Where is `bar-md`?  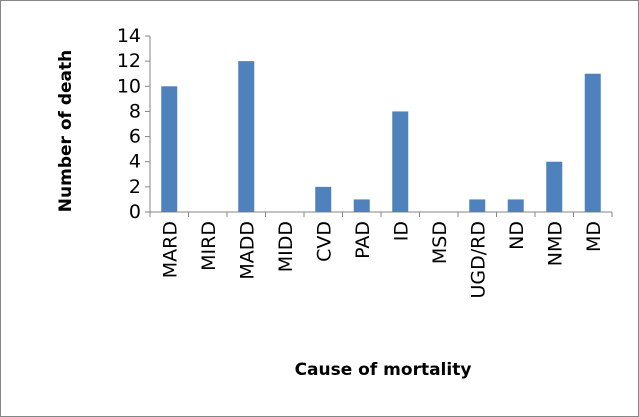
bar-md is located at coordinates (592, 142).